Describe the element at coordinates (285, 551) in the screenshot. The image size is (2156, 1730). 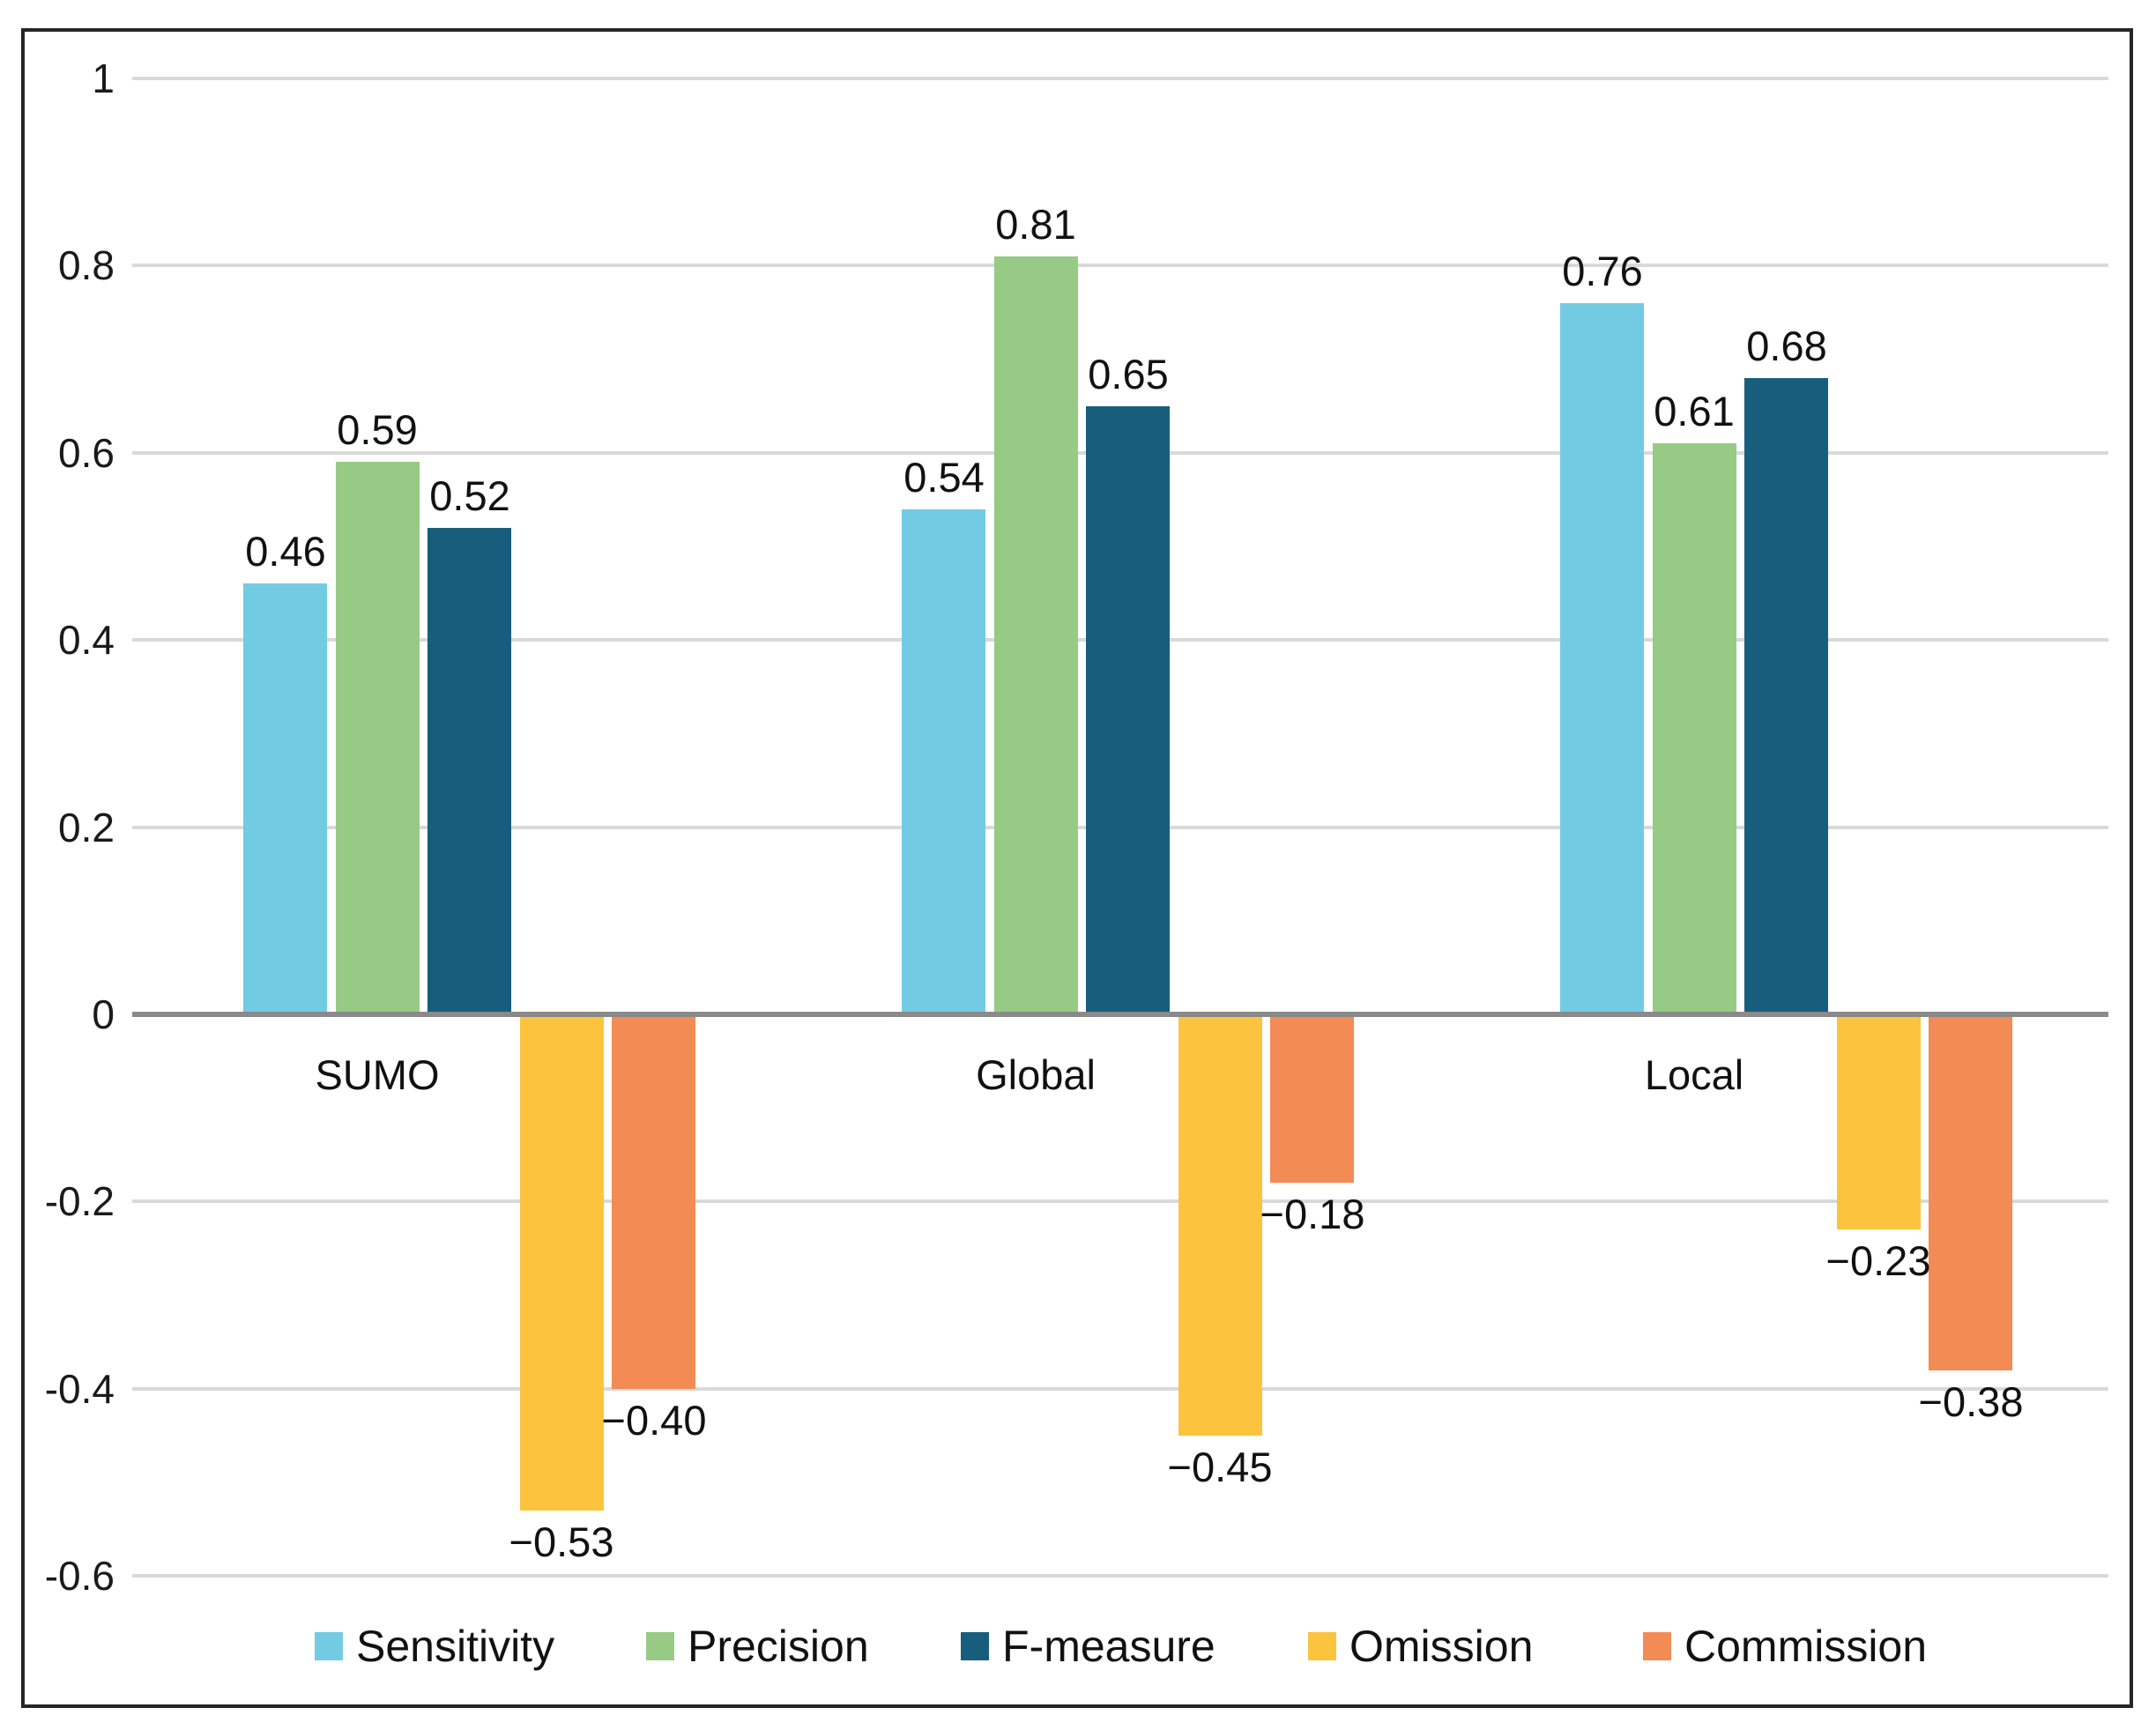
I see `bar-value-label-sensitivity-sumo: 0.46` at that location.